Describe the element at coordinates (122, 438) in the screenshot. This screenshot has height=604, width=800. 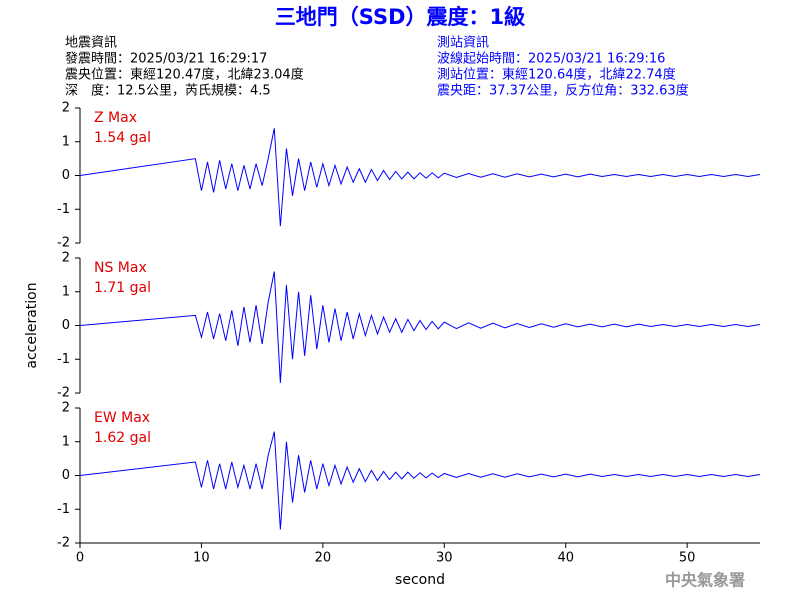
I see `max-value: 1.62 gal` at that location.